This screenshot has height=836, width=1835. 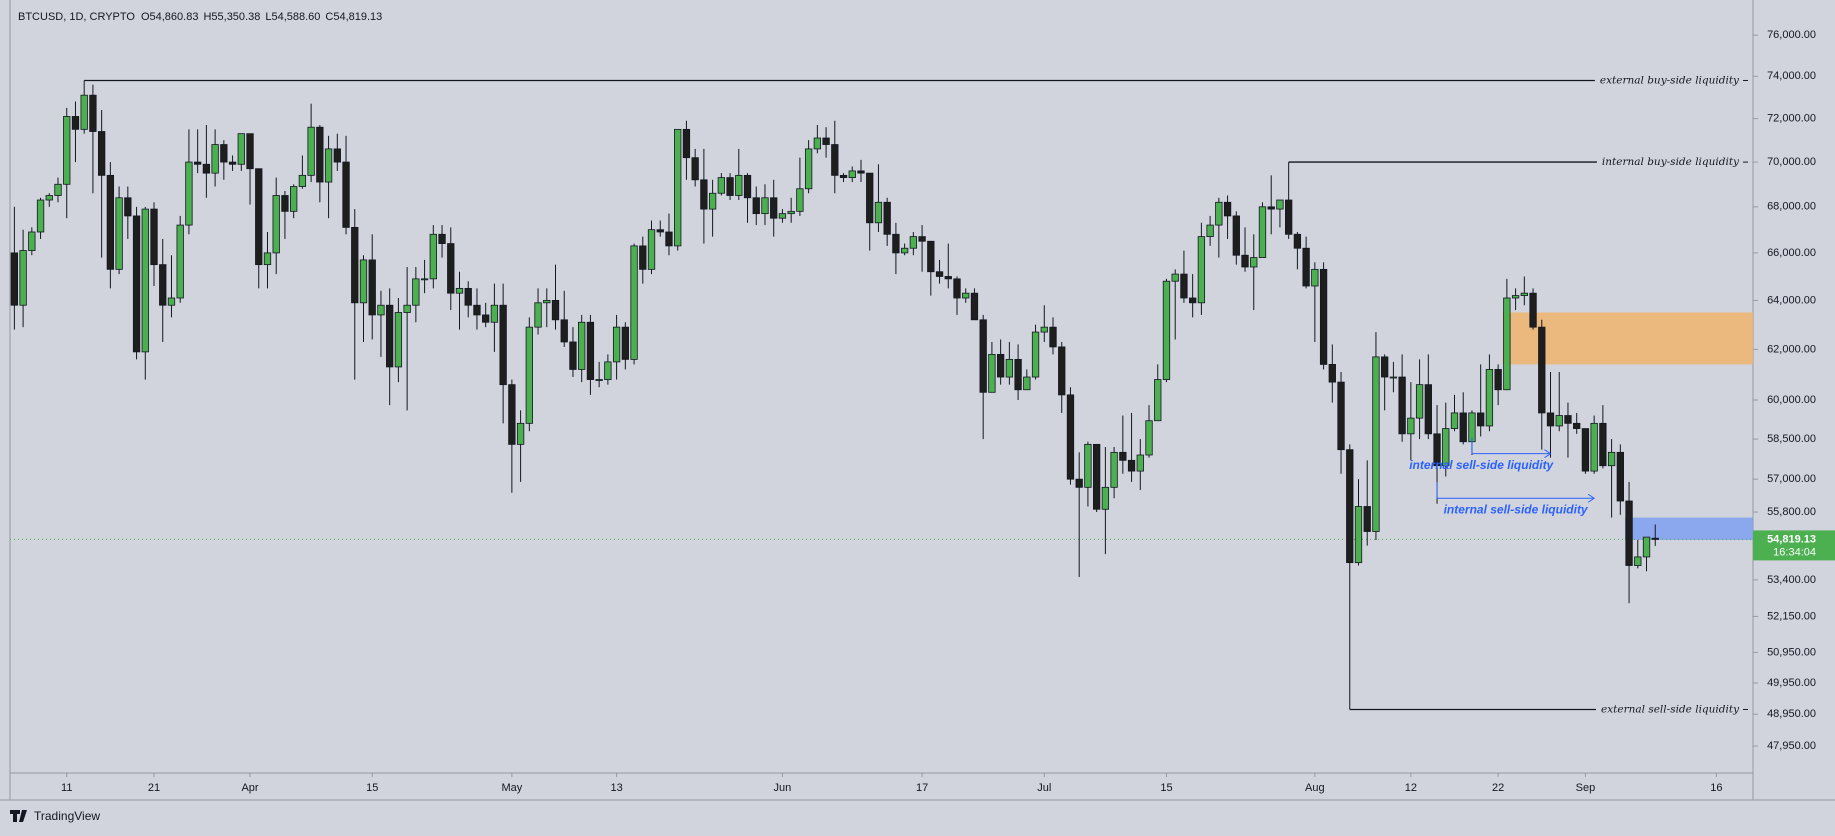 What do you see at coordinates (1670, 80) in the screenshot?
I see `level-label: external buy-side liquidity` at bounding box center [1670, 80].